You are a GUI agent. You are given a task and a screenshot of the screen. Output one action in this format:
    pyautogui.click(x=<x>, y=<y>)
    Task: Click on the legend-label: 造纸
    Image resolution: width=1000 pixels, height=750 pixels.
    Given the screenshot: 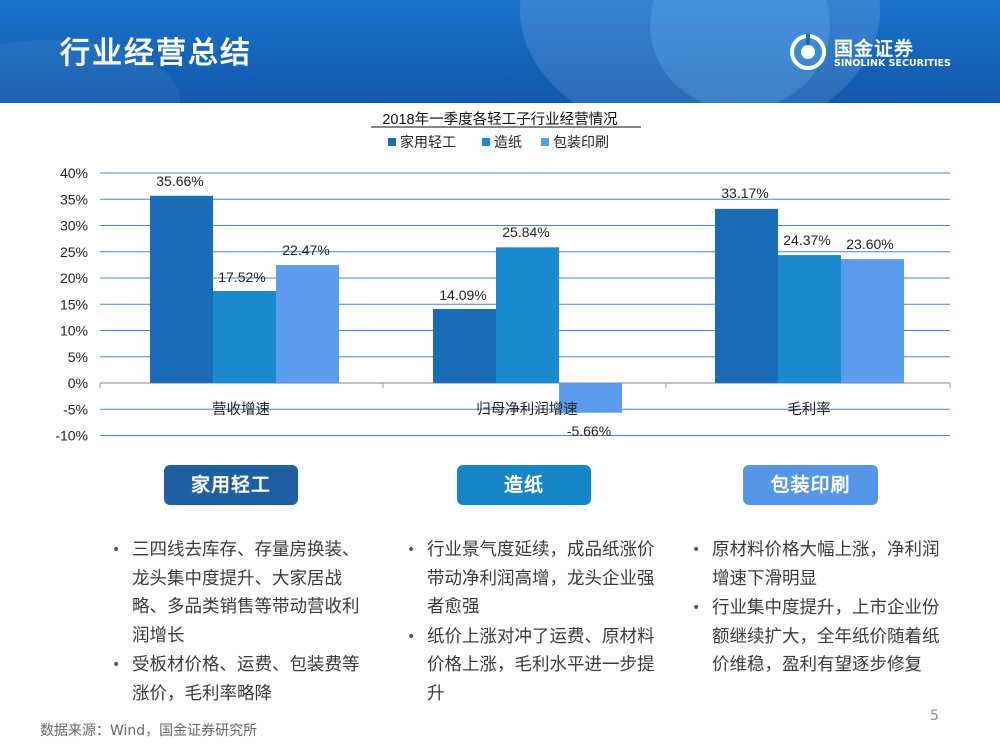 What is the action you would take?
    pyautogui.click(x=508, y=142)
    